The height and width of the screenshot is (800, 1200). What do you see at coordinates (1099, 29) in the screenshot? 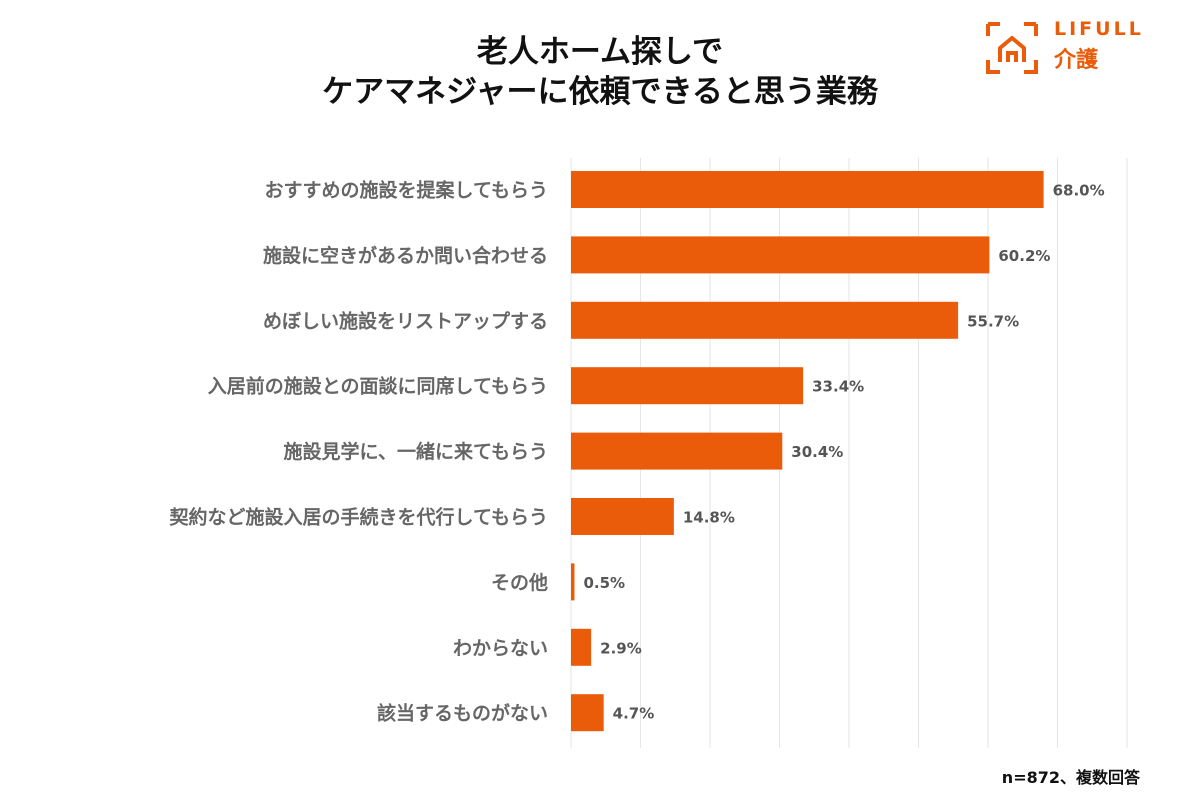
I see `logo-wordmark: LIFULL` at bounding box center [1099, 29].